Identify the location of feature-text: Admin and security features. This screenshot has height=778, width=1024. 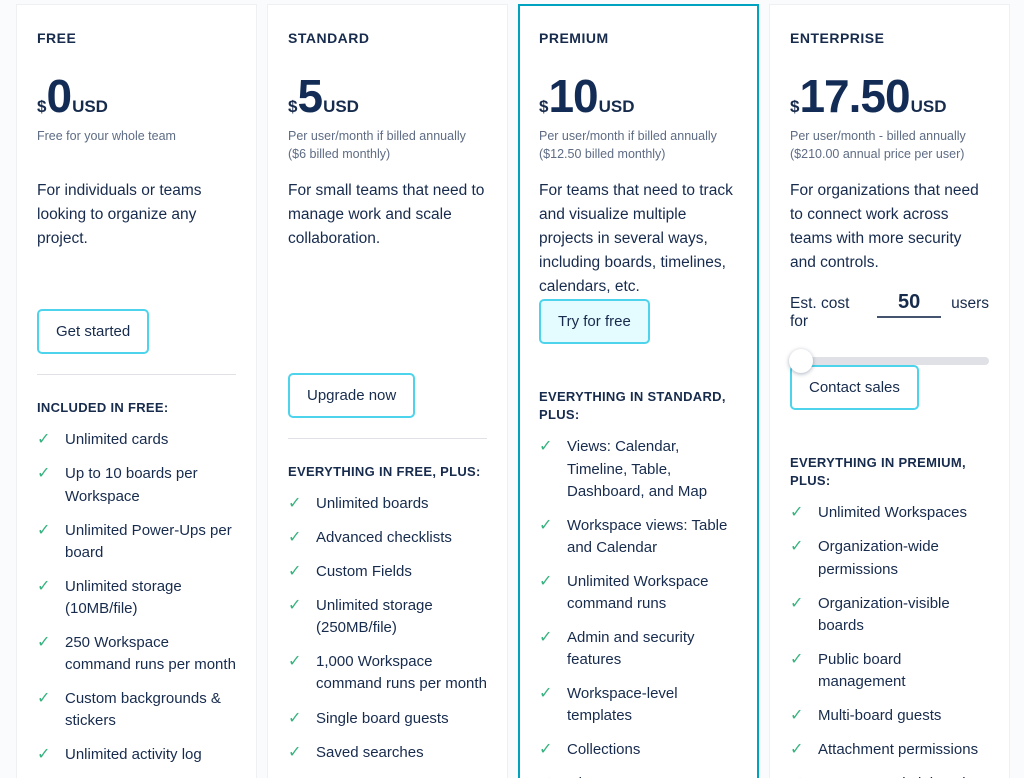
(631, 648).